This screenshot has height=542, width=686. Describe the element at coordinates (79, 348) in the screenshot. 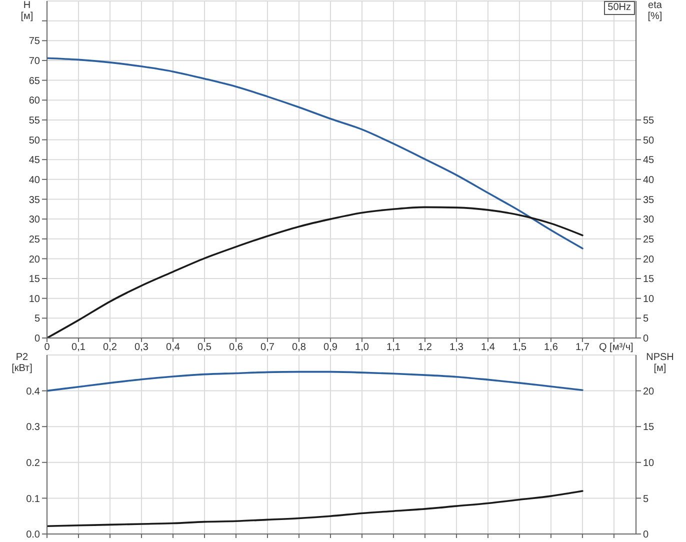

I see `x-tick-label: 0,1` at that location.